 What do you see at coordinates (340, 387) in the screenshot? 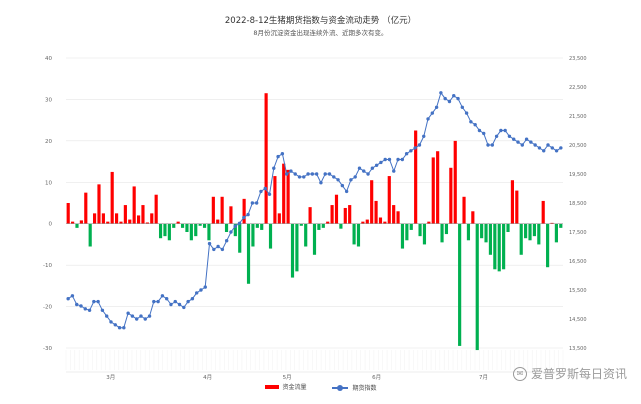
I see `legend-swatch-line` at bounding box center [340, 387].